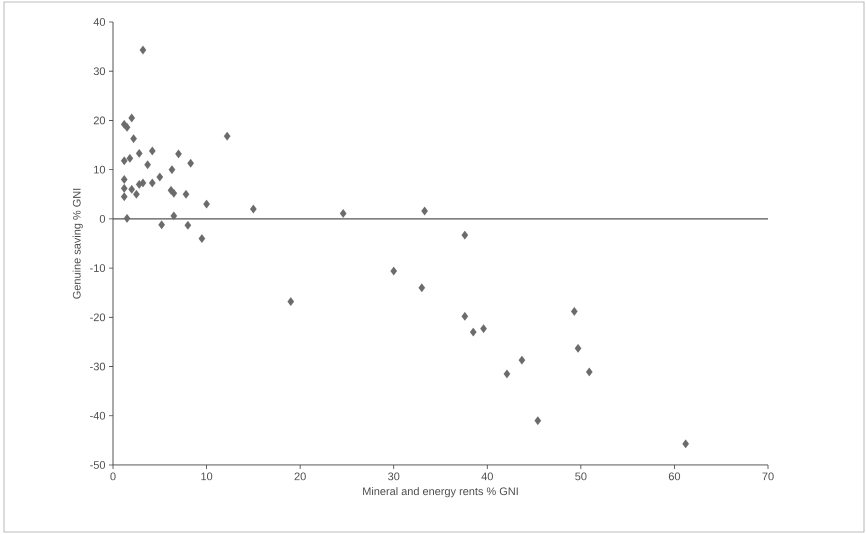  What do you see at coordinates (100, 120) in the screenshot?
I see `y-tick-label: 20` at bounding box center [100, 120].